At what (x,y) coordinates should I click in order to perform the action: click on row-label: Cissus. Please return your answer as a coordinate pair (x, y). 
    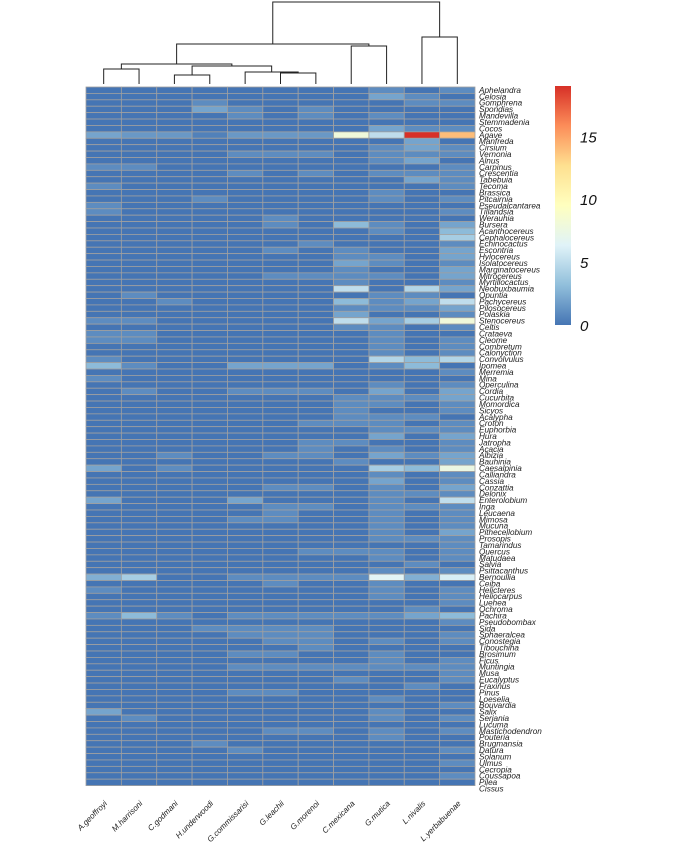
    Looking at the image, I should click on (491, 789).